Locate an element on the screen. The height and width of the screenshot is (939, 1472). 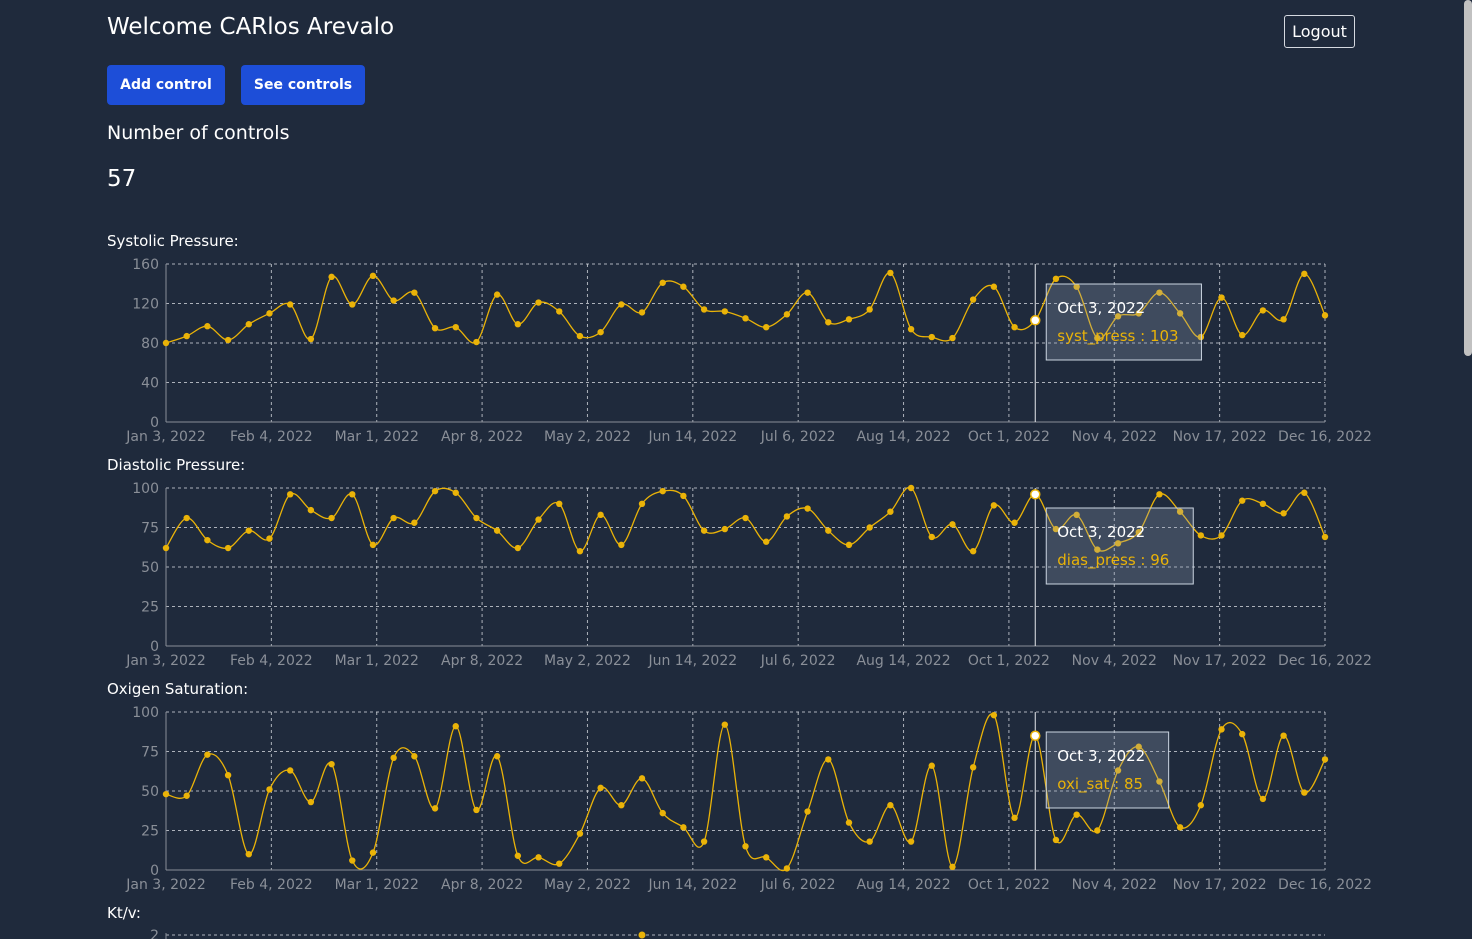
systolic-active-point is located at coordinates (1035, 320).